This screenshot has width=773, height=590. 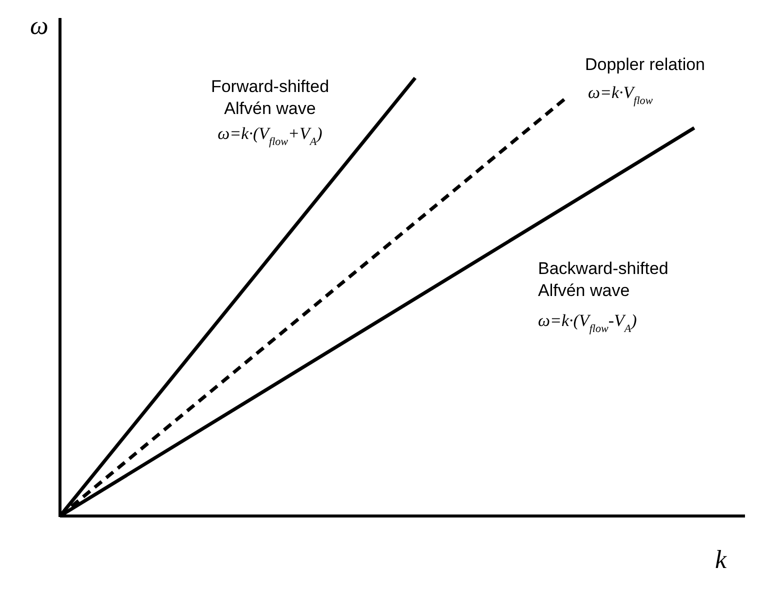 I want to click on series-label: Backward-shifted Alfvén wave, so click(x=603, y=279).